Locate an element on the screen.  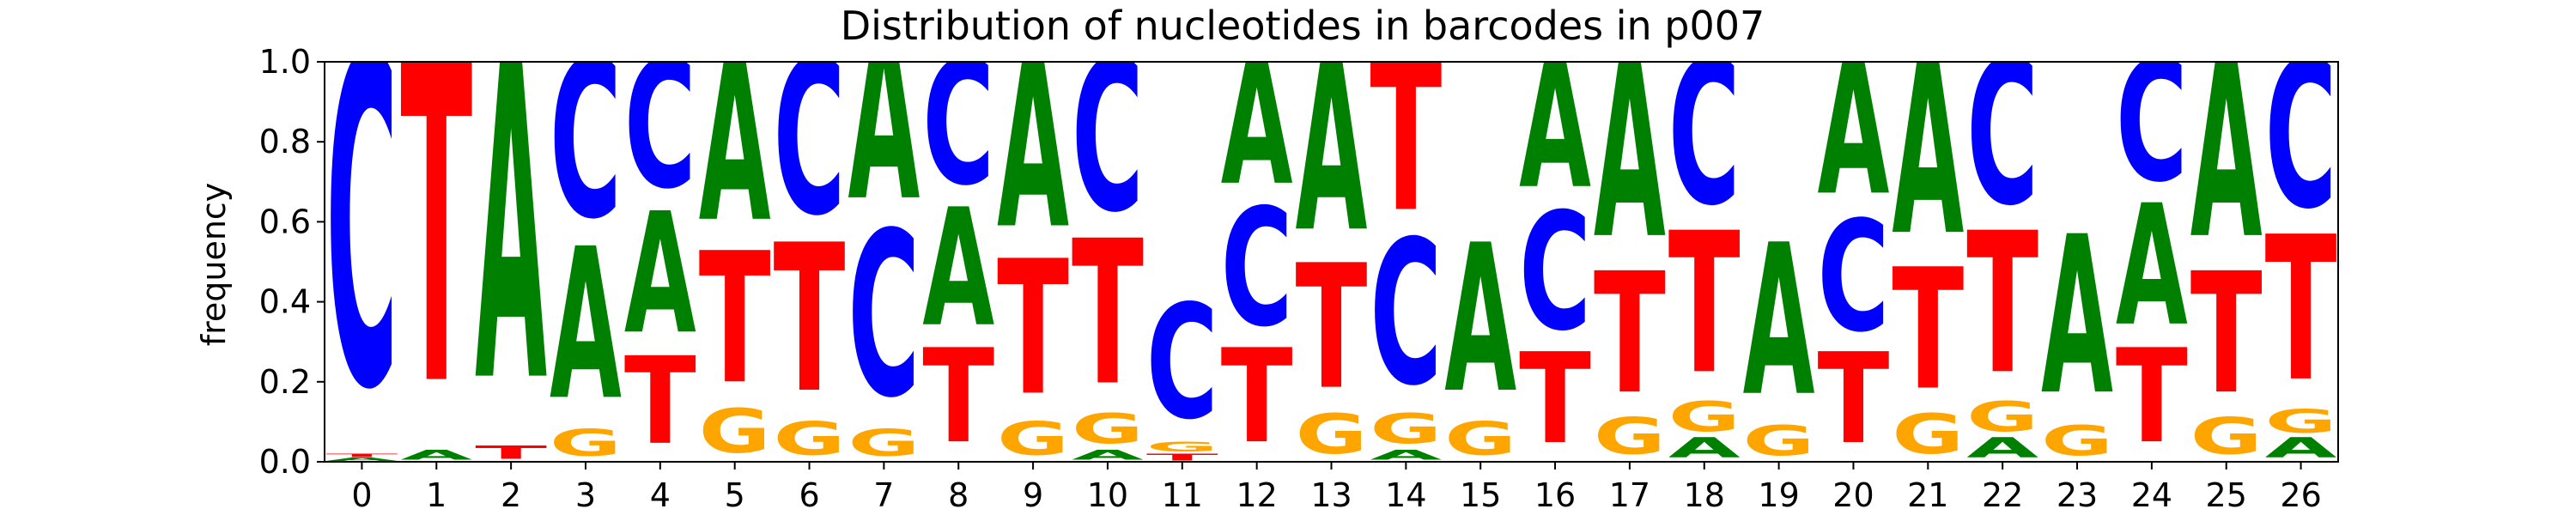
x-tick-label: 4 is located at coordinates (660, 495).